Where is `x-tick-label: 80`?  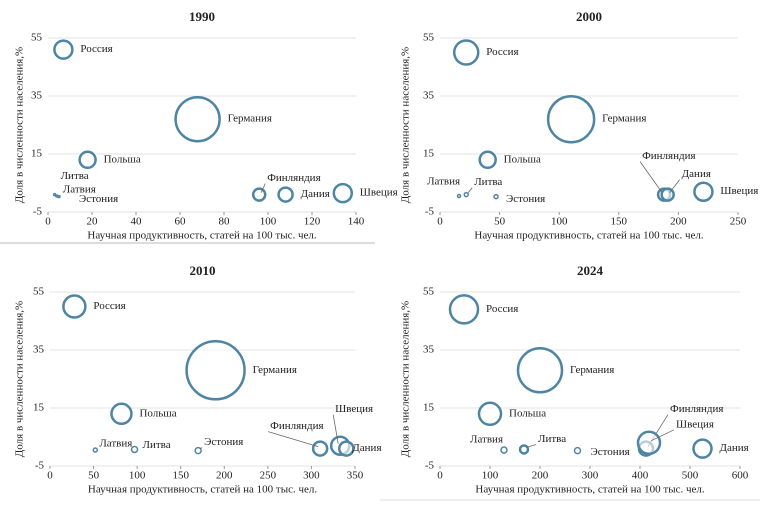 x-tick-label: 80 is located at coordinates (225, 222).